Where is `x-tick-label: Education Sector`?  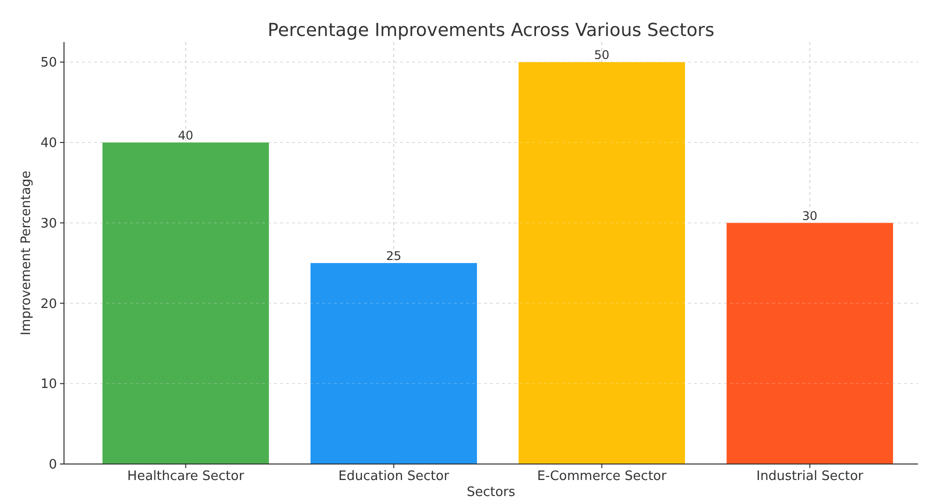
x-tick-label: Education Sector is located at coordinates (394, 476).